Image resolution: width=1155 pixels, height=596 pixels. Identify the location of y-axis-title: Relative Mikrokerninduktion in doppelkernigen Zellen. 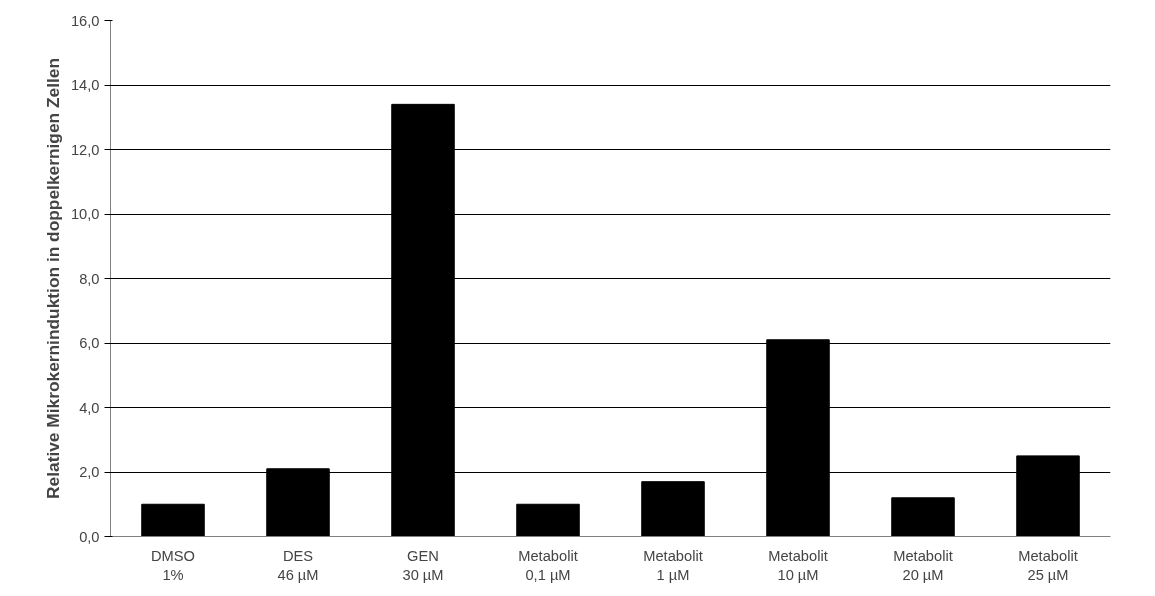
(52, 278).